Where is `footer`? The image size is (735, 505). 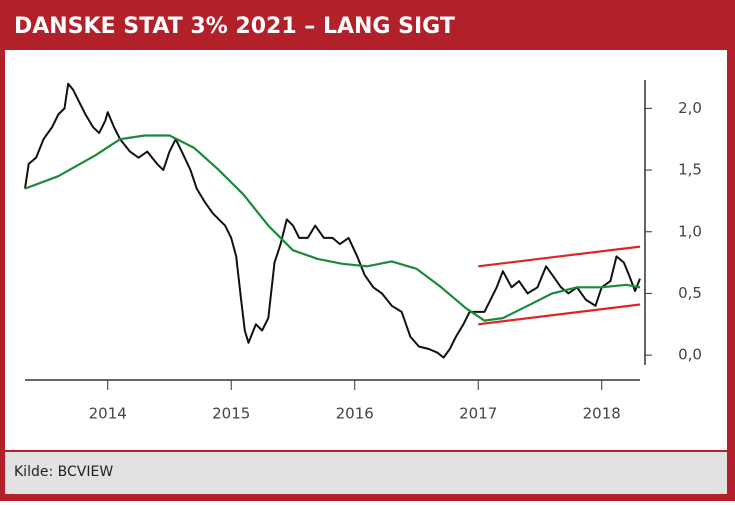
footer is located at coordinates (366, 473).